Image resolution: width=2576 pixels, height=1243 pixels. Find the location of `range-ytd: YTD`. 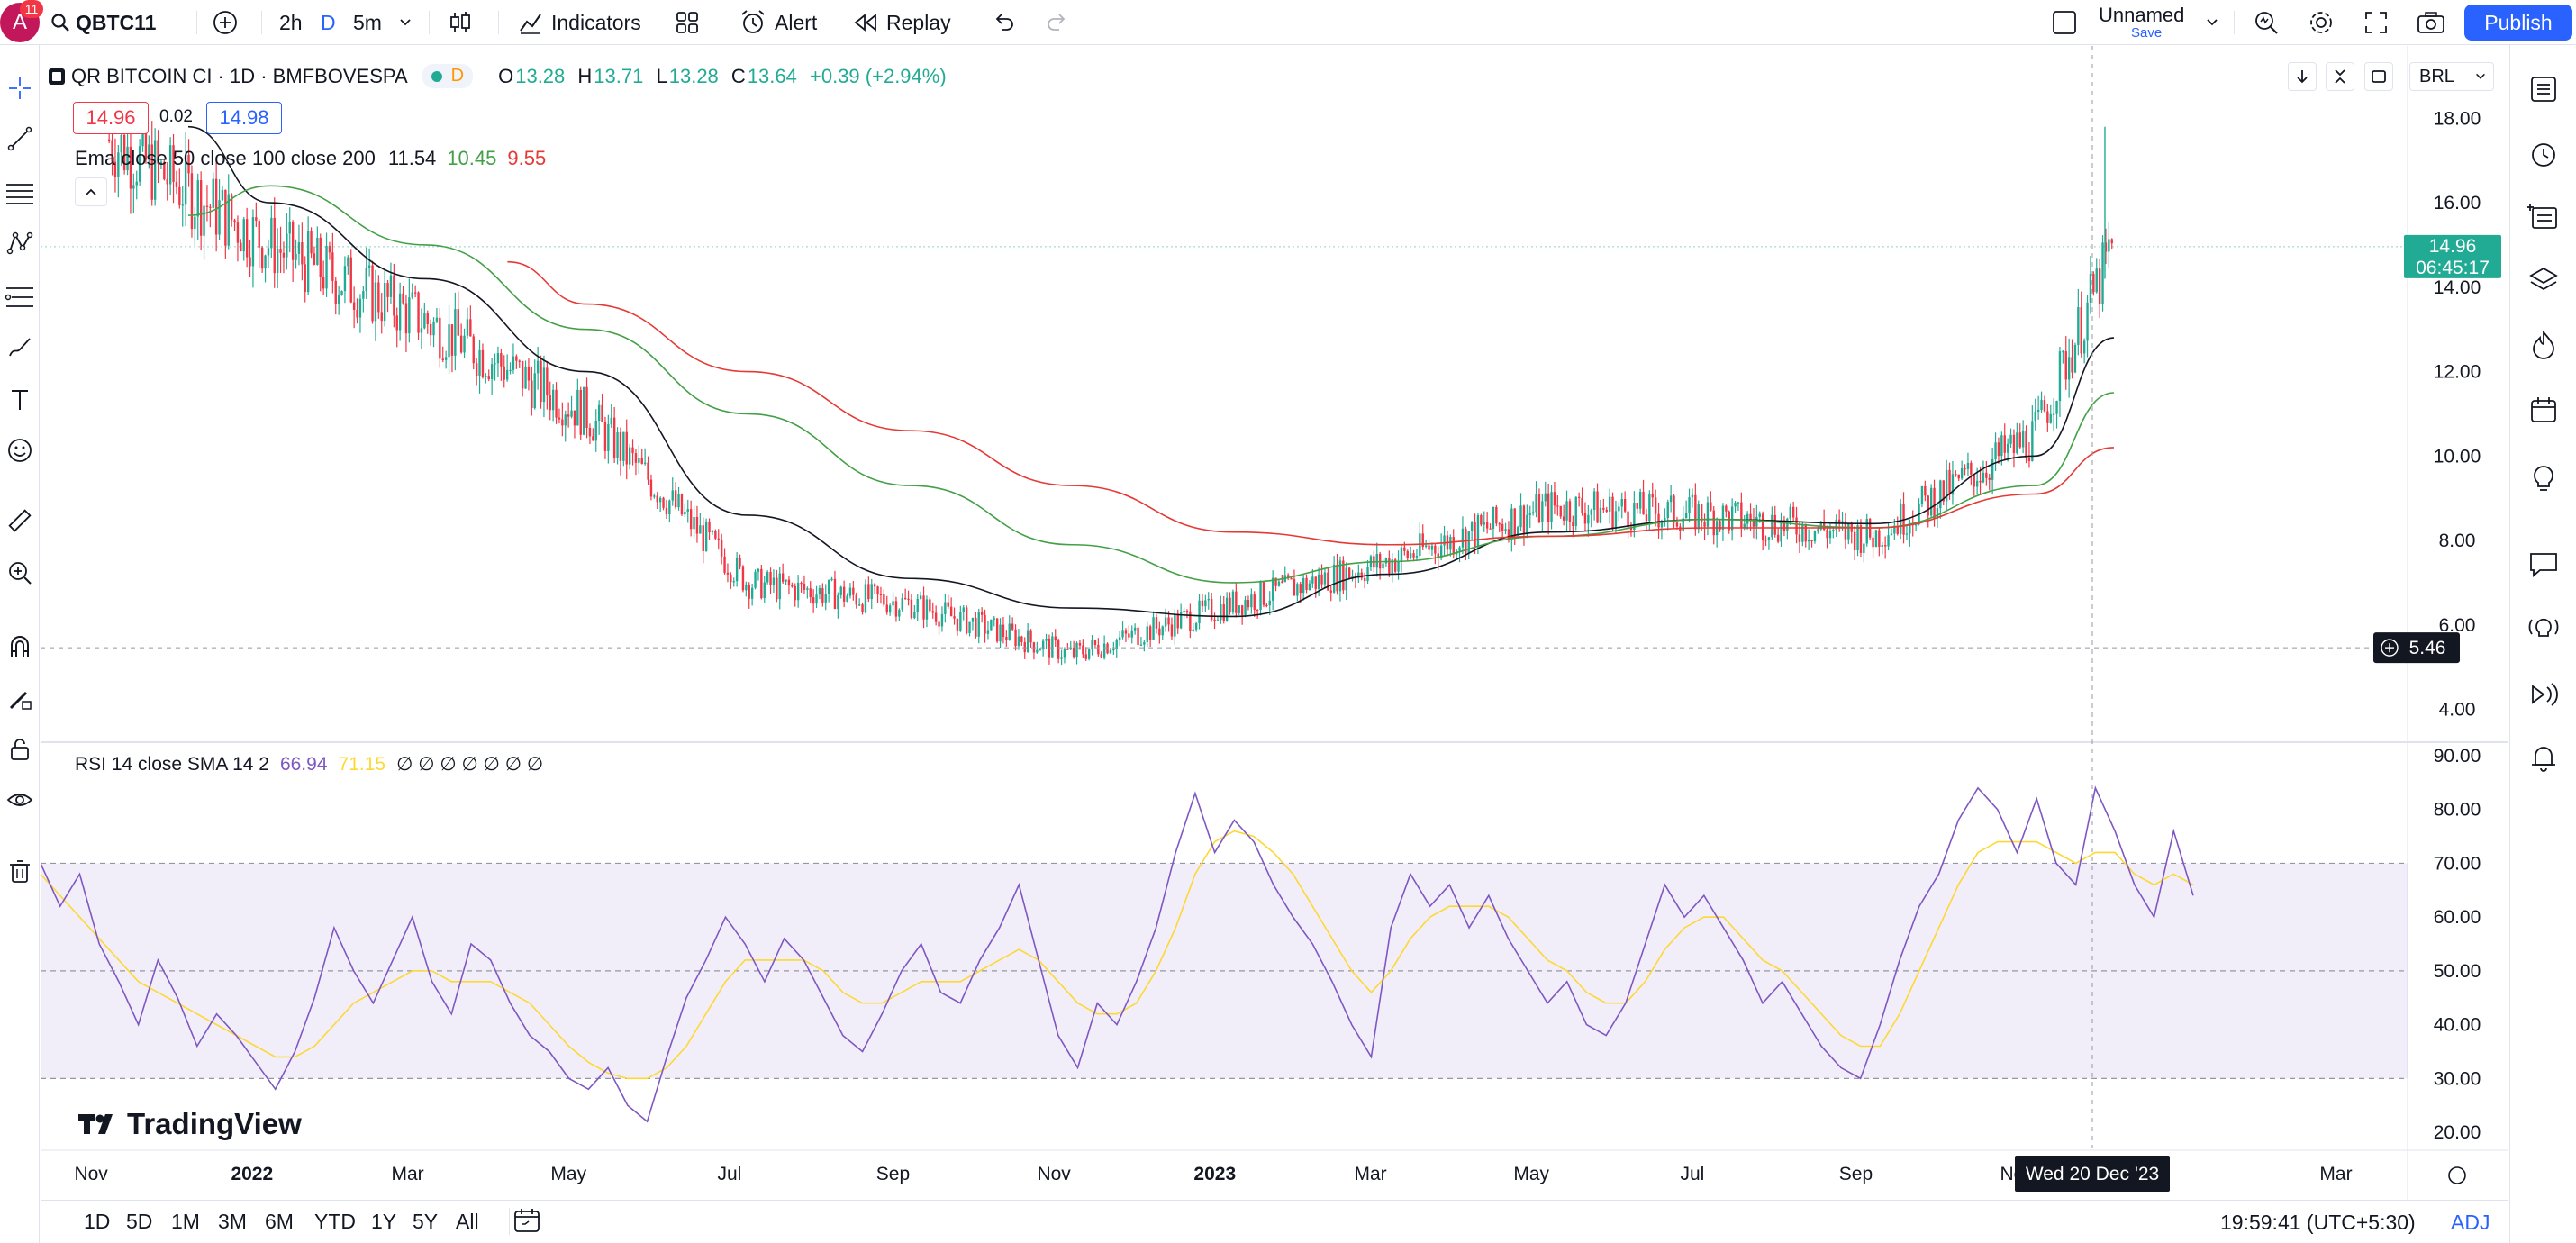

range-ytd: YTD is located at coordinates (335, 1221).